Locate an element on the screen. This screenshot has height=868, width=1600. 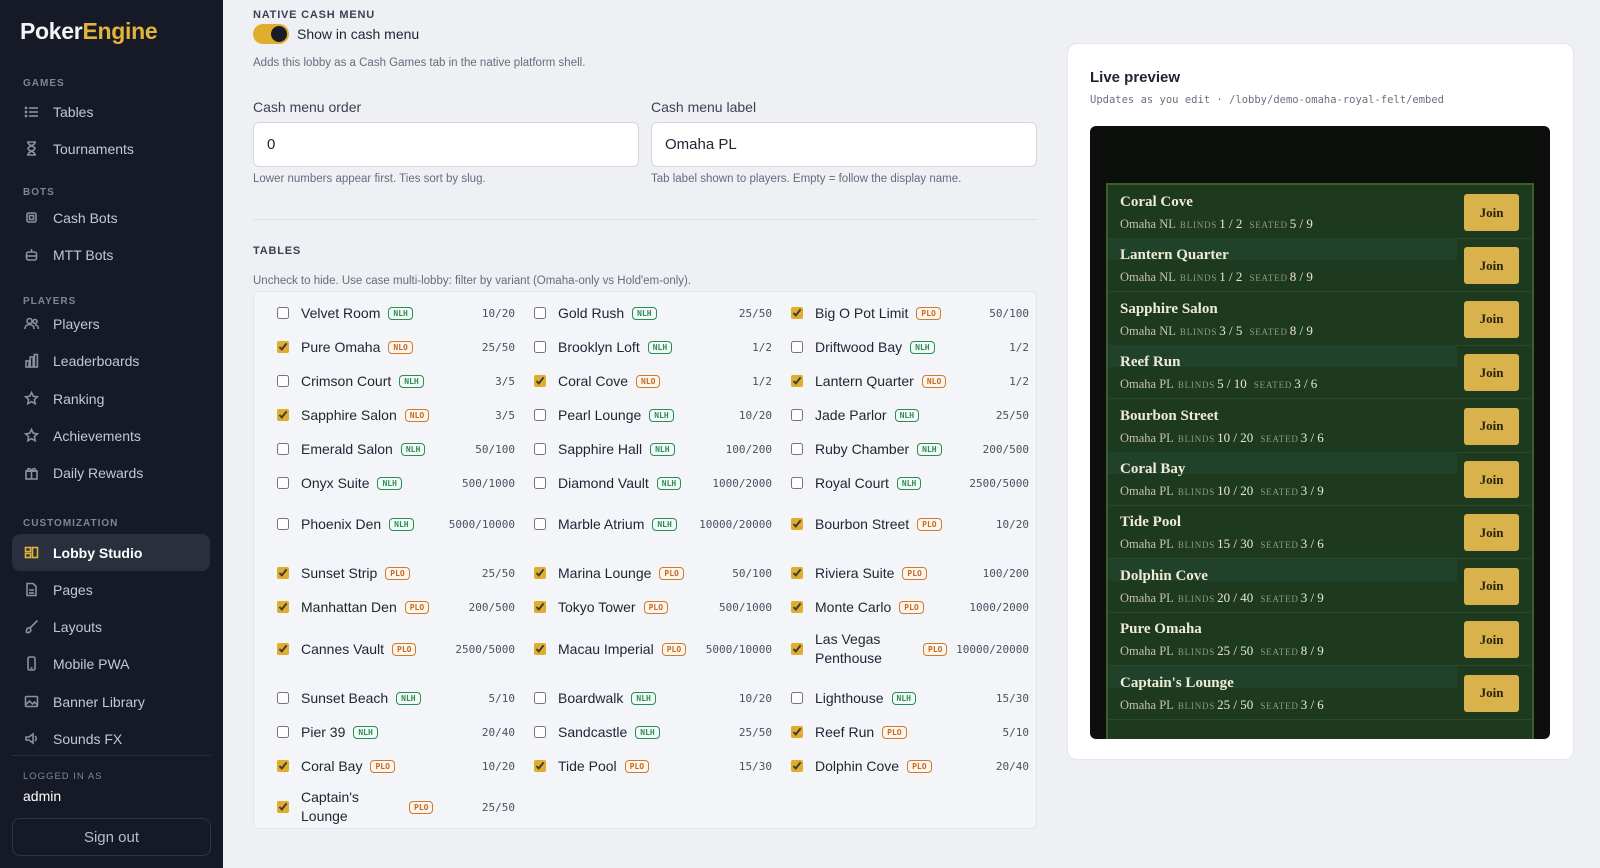
sidebar-item-daily-rewards: Daily Rewards is located at coordinates (111, 472).